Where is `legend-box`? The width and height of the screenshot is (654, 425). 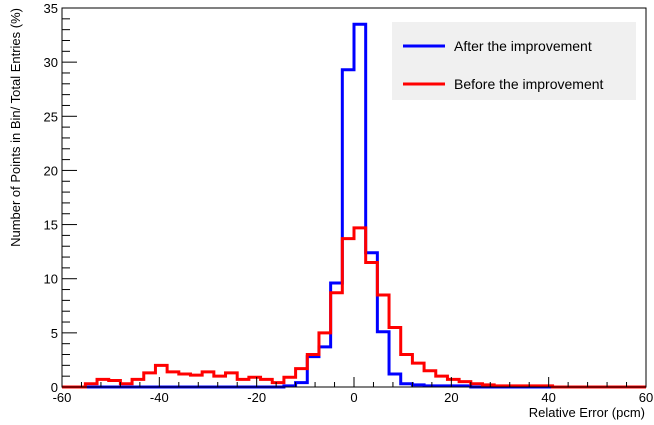 legend-box is located at coordinates (514, 61).